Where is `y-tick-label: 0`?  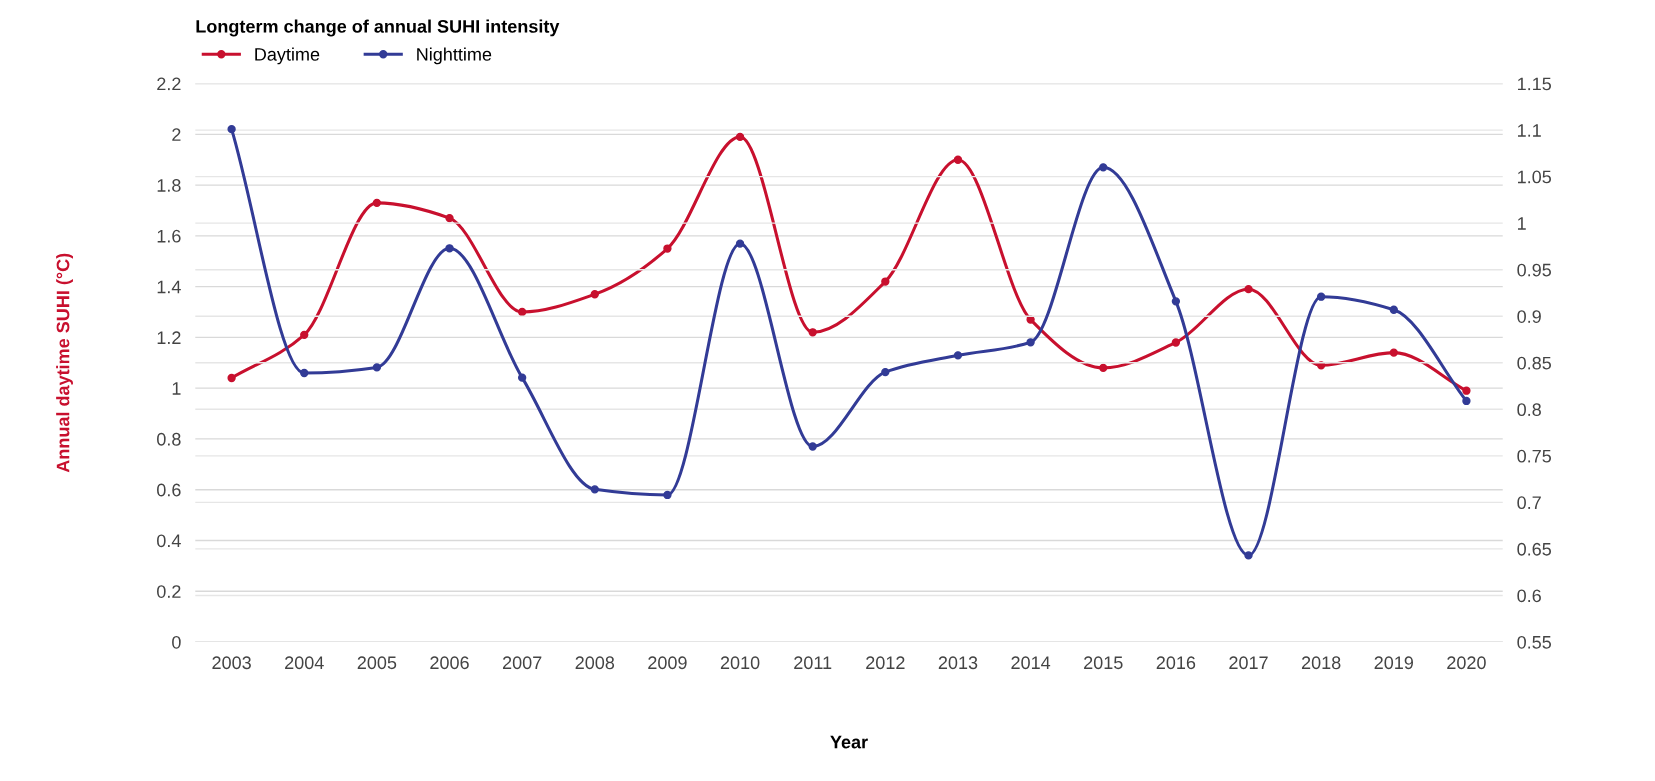 y-tick-label: 0 is located at coordinates (176, 642).